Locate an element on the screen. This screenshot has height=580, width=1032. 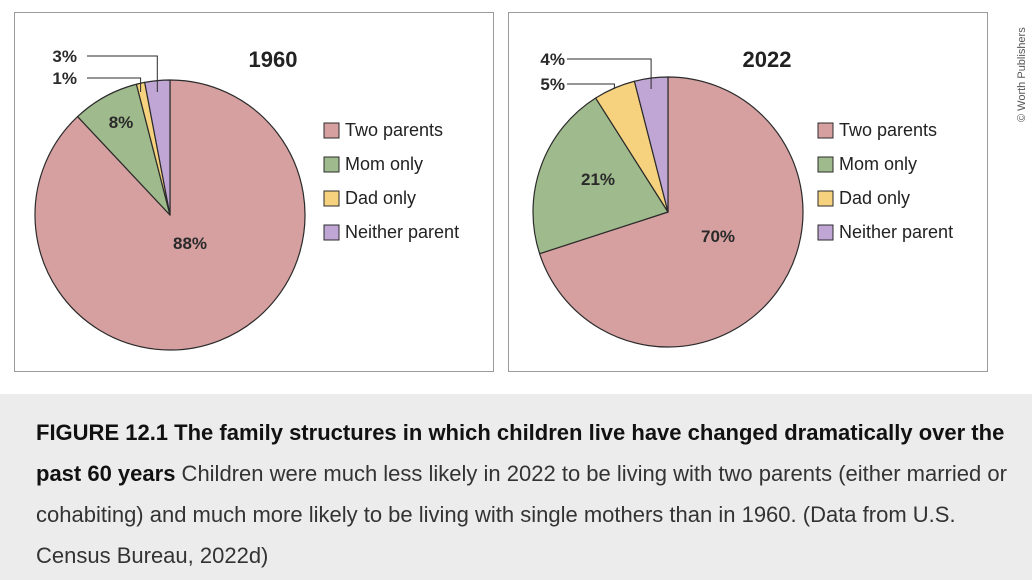
callout-label-neither-parent: 3% is located at coordinates (64, 56).